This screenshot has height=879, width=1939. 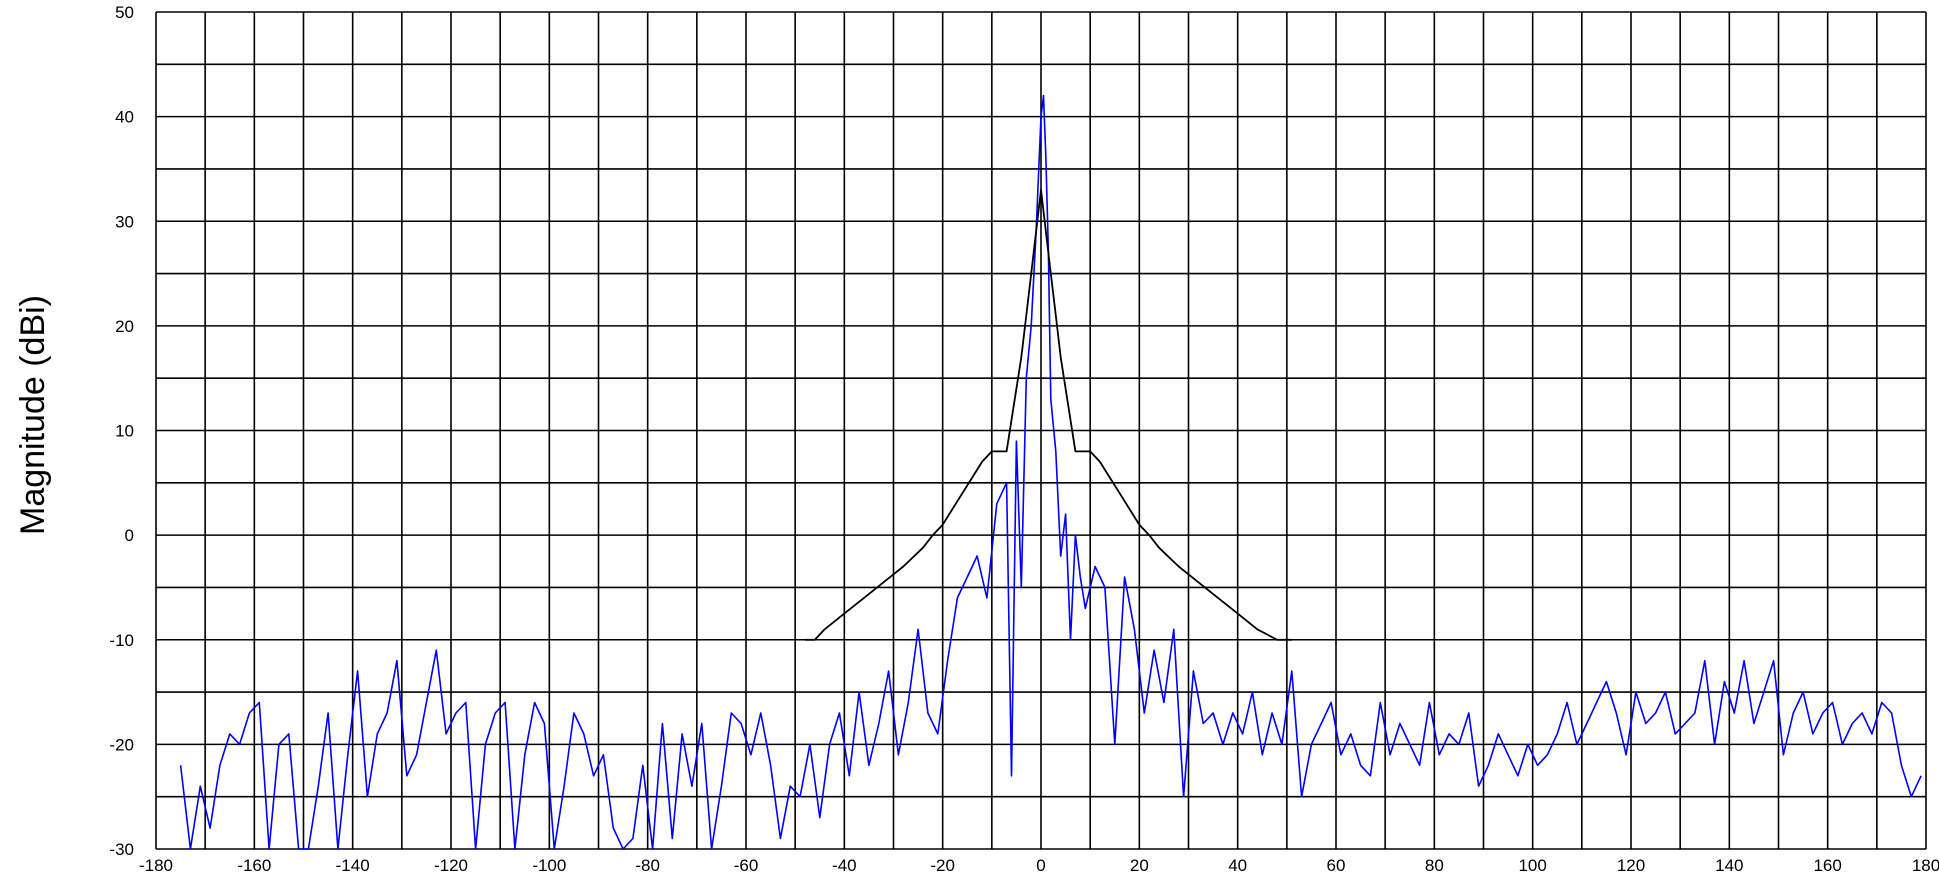 What do you see at coordinates (451, 865) in the screenshot?
I see `x-tick-label: -120` at bounding box center [451, 865].